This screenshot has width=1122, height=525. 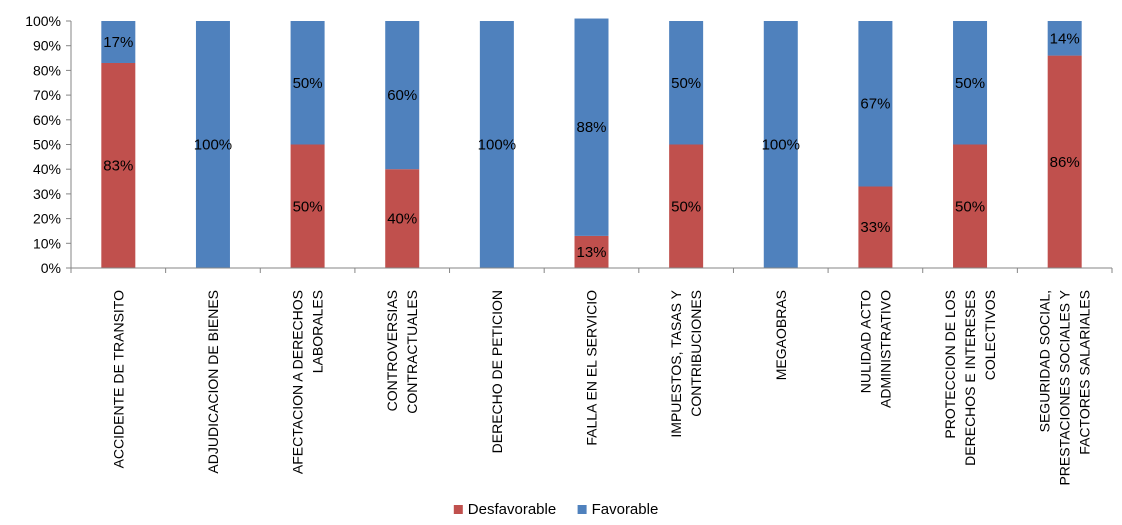 I want to click on legend-swatch-desfavorable, so click(x=458, y=509).